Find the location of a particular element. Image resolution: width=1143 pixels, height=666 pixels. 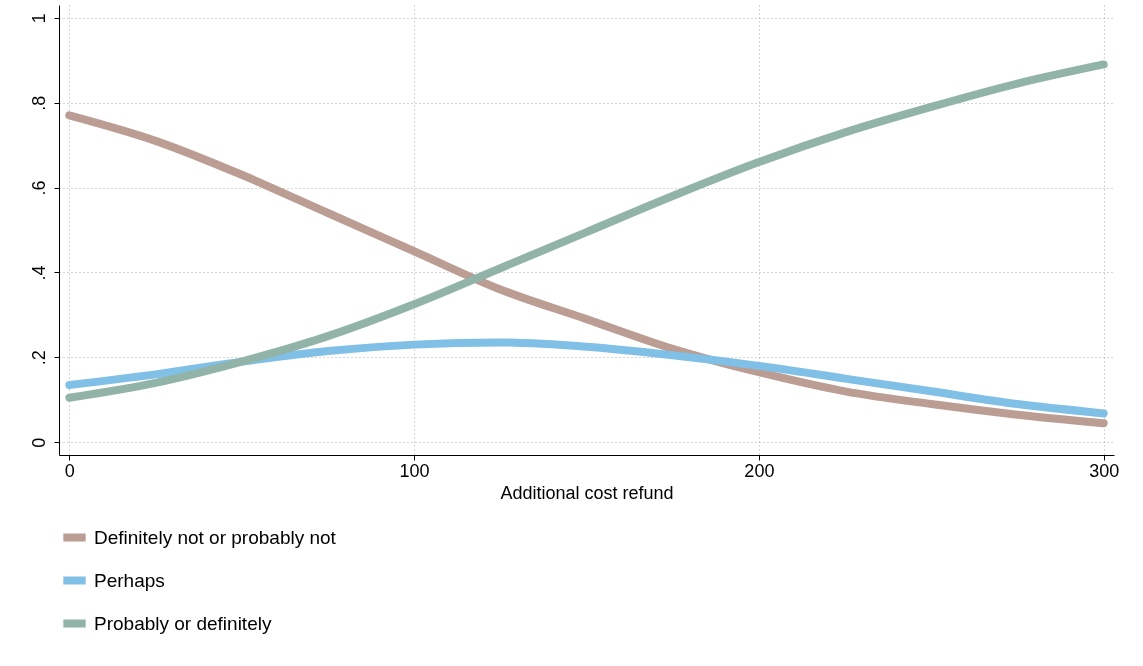

x-tick-label: 100 is located at coordinates (414, 470).